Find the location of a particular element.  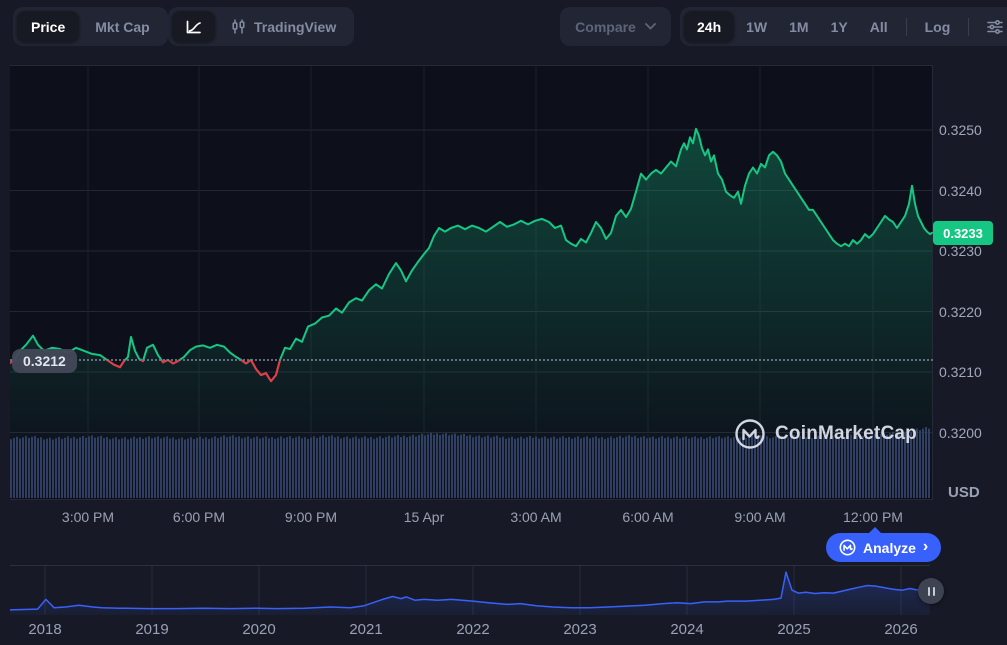

price-mktcap-toggle: Price Mkt Cap is located at coordinates (90, 26).